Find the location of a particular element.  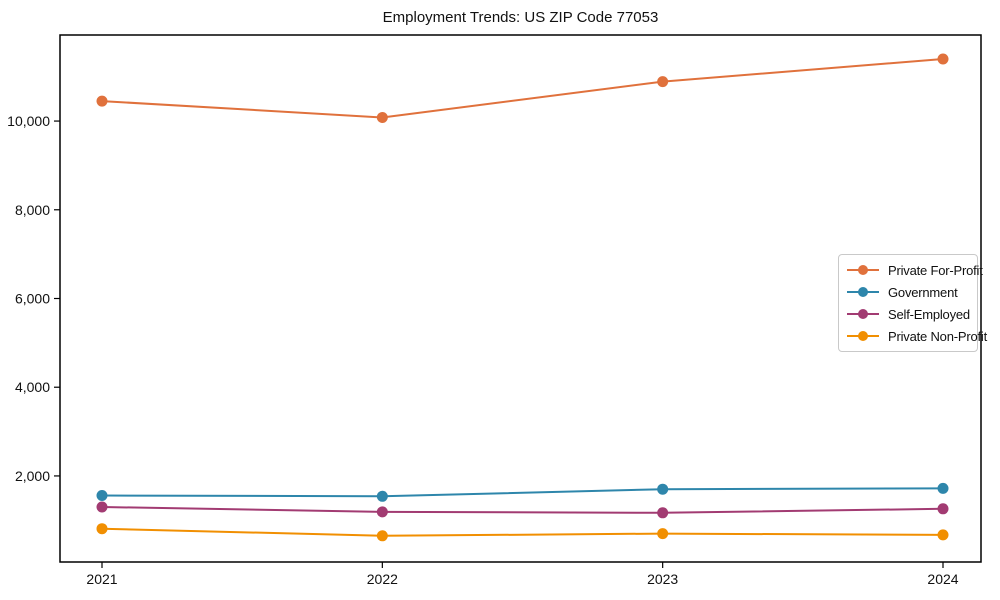

series-line-government is located at coordinates (522, 492).